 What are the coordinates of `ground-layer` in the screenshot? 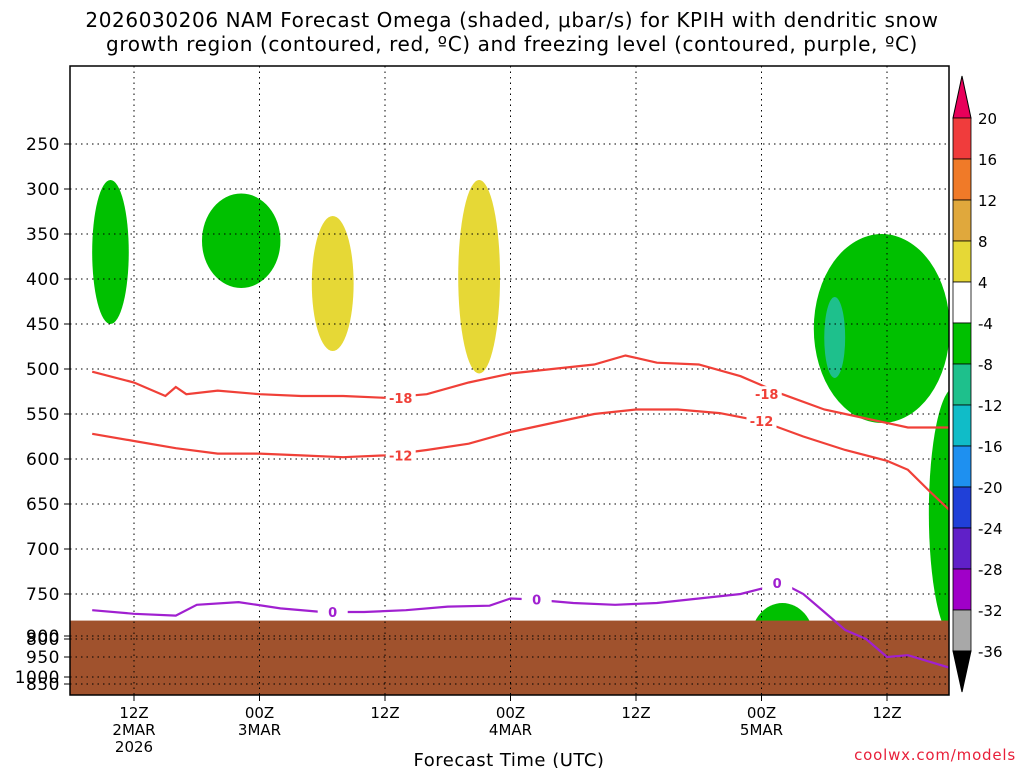 It's located at (509, 657).